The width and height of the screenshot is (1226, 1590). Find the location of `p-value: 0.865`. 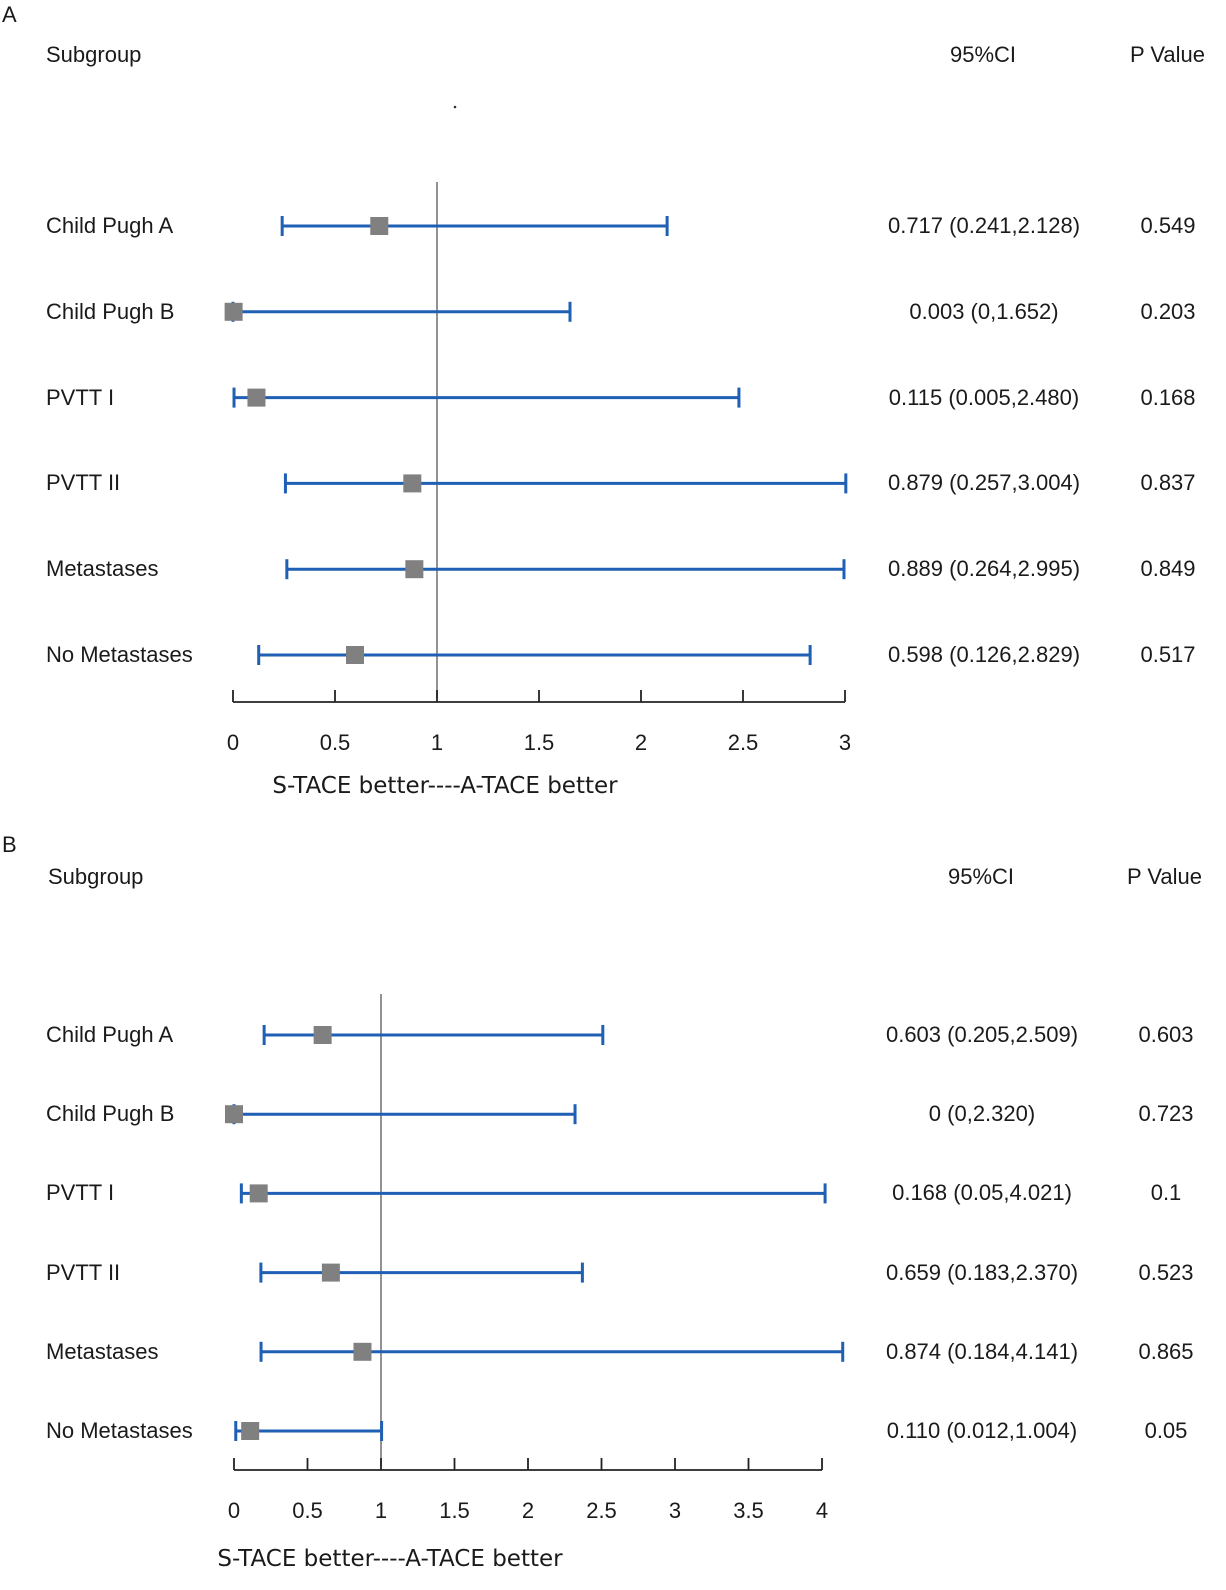

p-value: 0.865 is located at coordinates (1166, 1351).